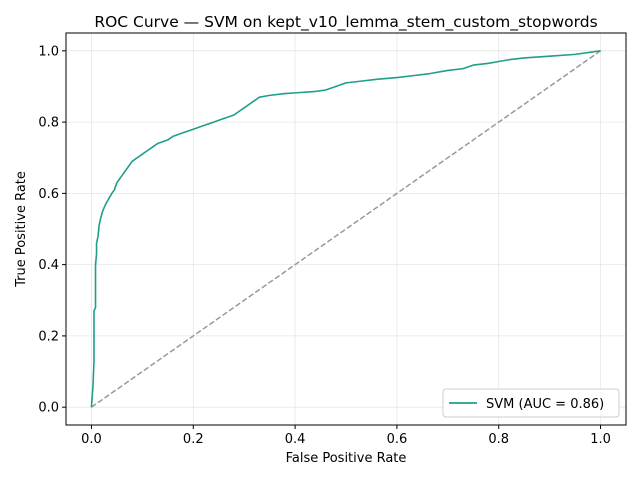 Image resolution: width=640 pixels, height=480 pixels. What do you see at coordinates (498, 439) in the screenshot?
I see `x-tick-label: 0.8` at bounding box center [498, 439].